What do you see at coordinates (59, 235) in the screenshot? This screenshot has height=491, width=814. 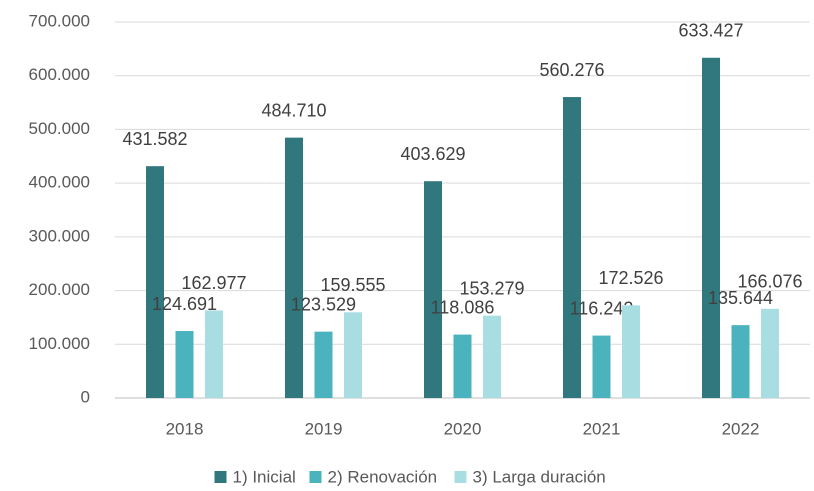 I see `y-tick-label: 300.000` at bounding box center [59, 235].